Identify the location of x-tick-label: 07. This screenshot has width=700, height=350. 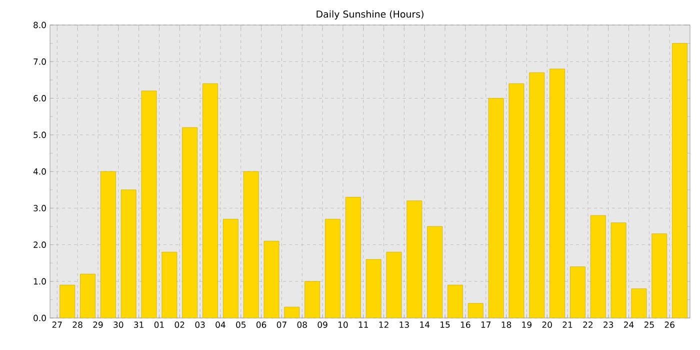
(281, 325).